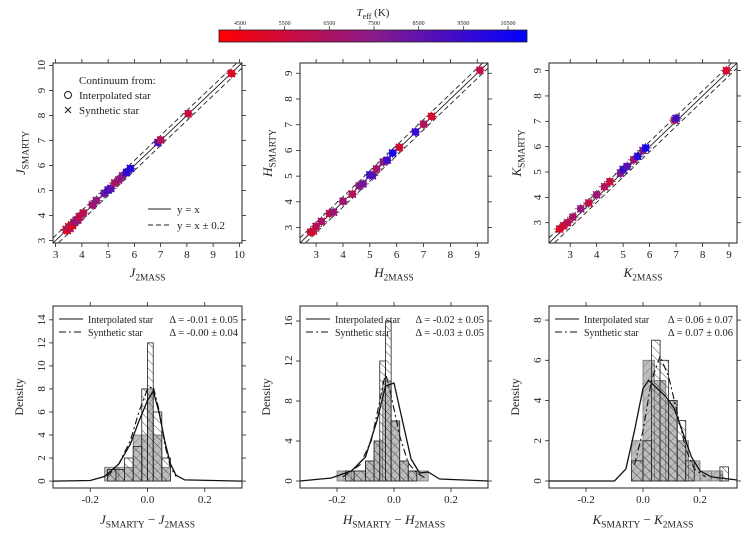 The image size is (747, 540). What do you see at coordinates (658, 519) in the screenshot?
I see `x-axis-label-main2: K` at bounding box center [658, 519].